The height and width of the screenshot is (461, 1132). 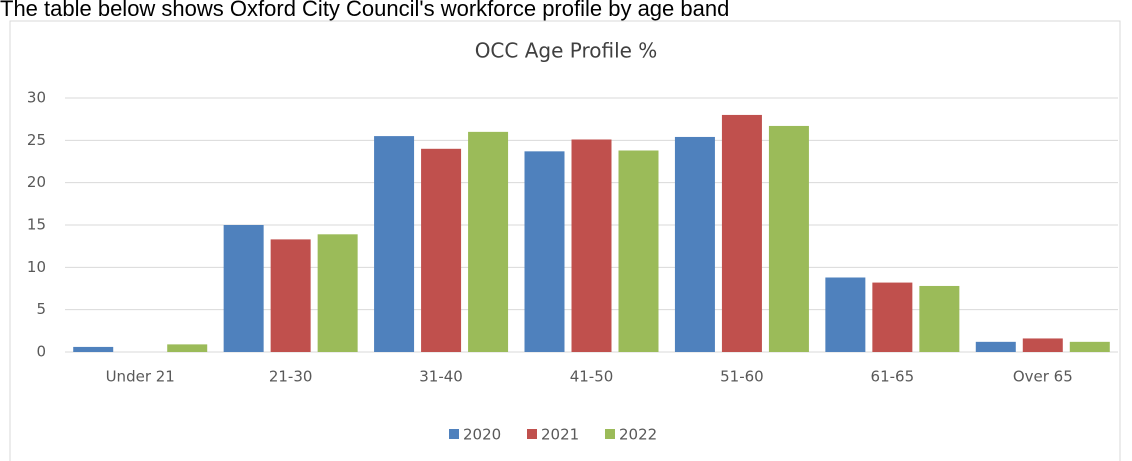 I want to click on legend-label: 2020, so click(x=482, y=435).